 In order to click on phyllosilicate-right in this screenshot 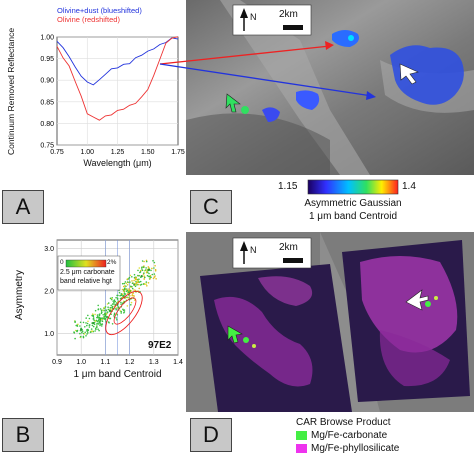, I will do `click(409, 304)`.